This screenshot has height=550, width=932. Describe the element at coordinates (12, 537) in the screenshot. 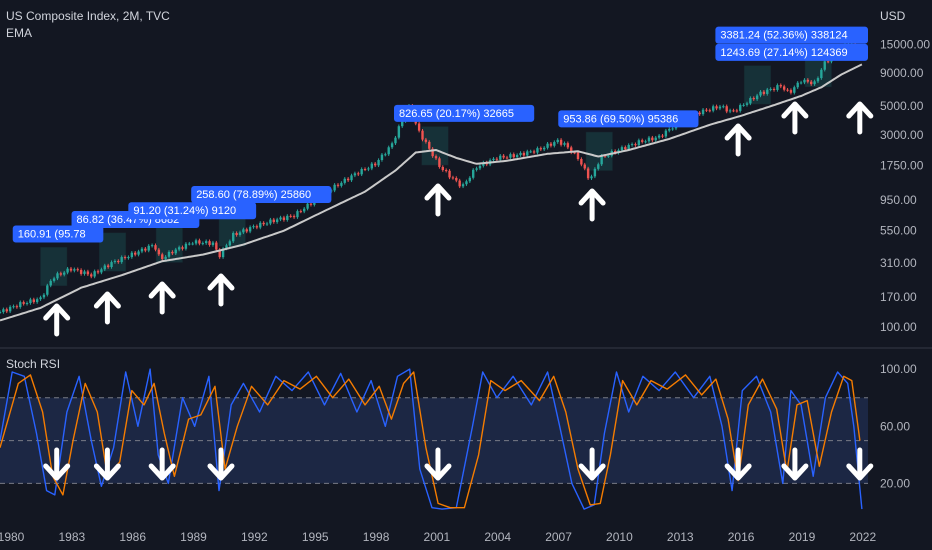

I see `year-tick-label: 1980` at that location.